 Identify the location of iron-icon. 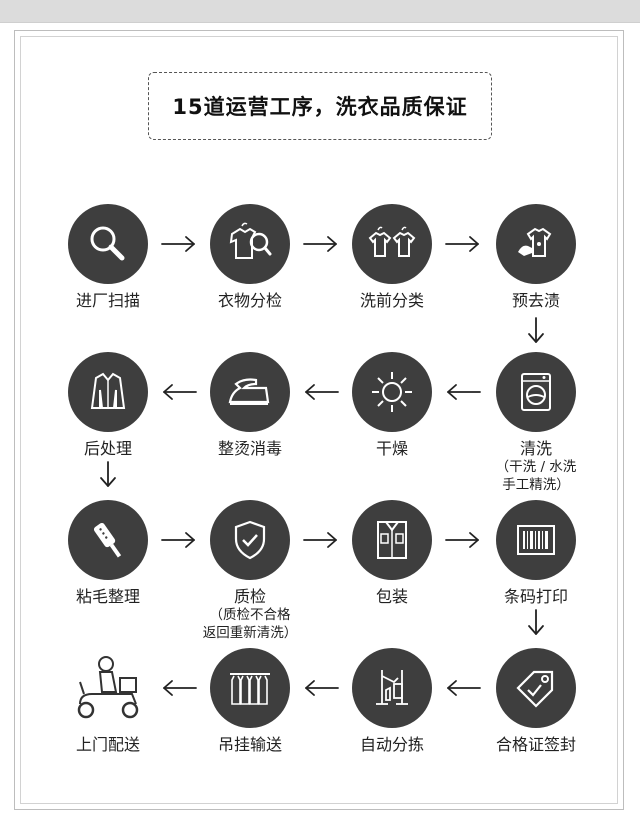
(250, 392).